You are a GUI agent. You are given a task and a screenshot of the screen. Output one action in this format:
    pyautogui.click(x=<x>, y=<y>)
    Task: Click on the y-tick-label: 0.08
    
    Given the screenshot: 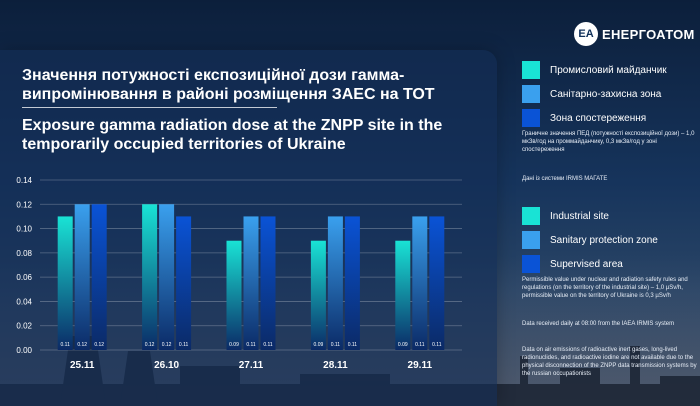 What is the action you would take?
    pyautogui.click(x=24, y=253)
    